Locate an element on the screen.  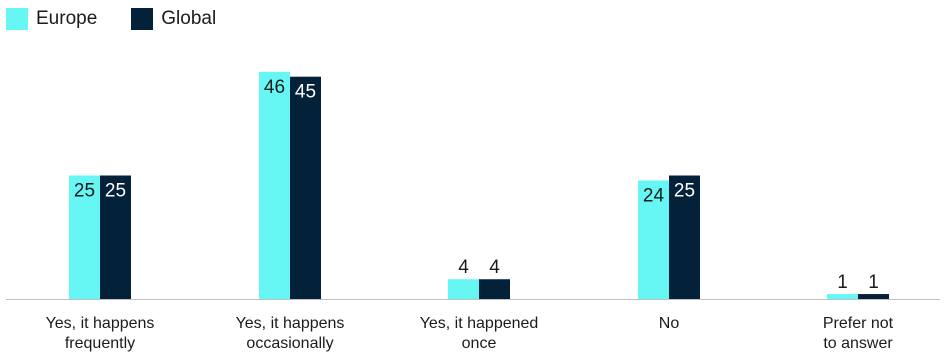
legend-item-europe: Europe is located at coordinates (51, 19).